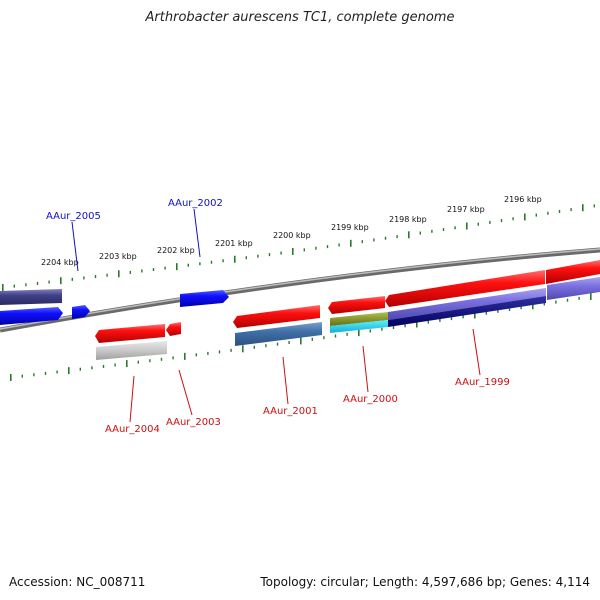 The image size is (600, 600). What do you see at coordinates (370, 399) in the screenshot?
I see `gene-label-aaur-2000: AAur_2000` at bounding box center [370, 399].